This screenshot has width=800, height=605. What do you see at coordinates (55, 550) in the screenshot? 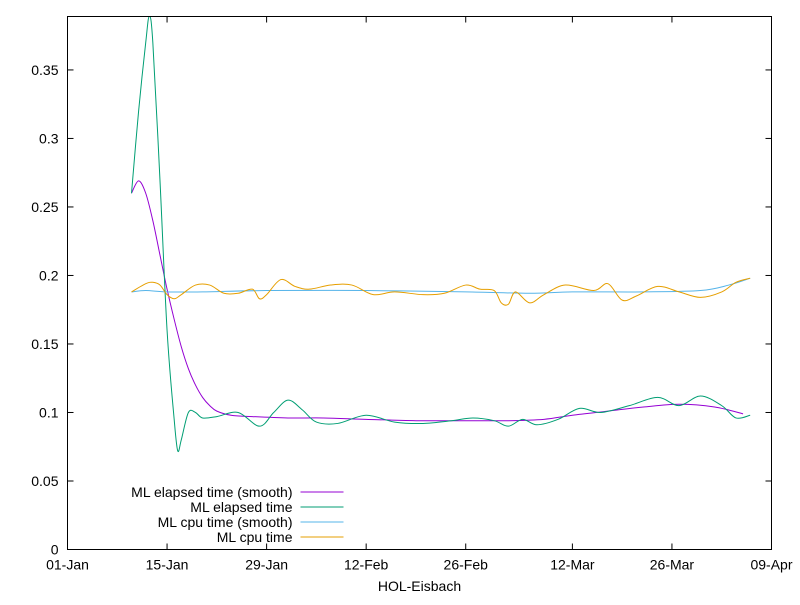
I see `y-tick-label: 0` at bounding box center [55, 550].